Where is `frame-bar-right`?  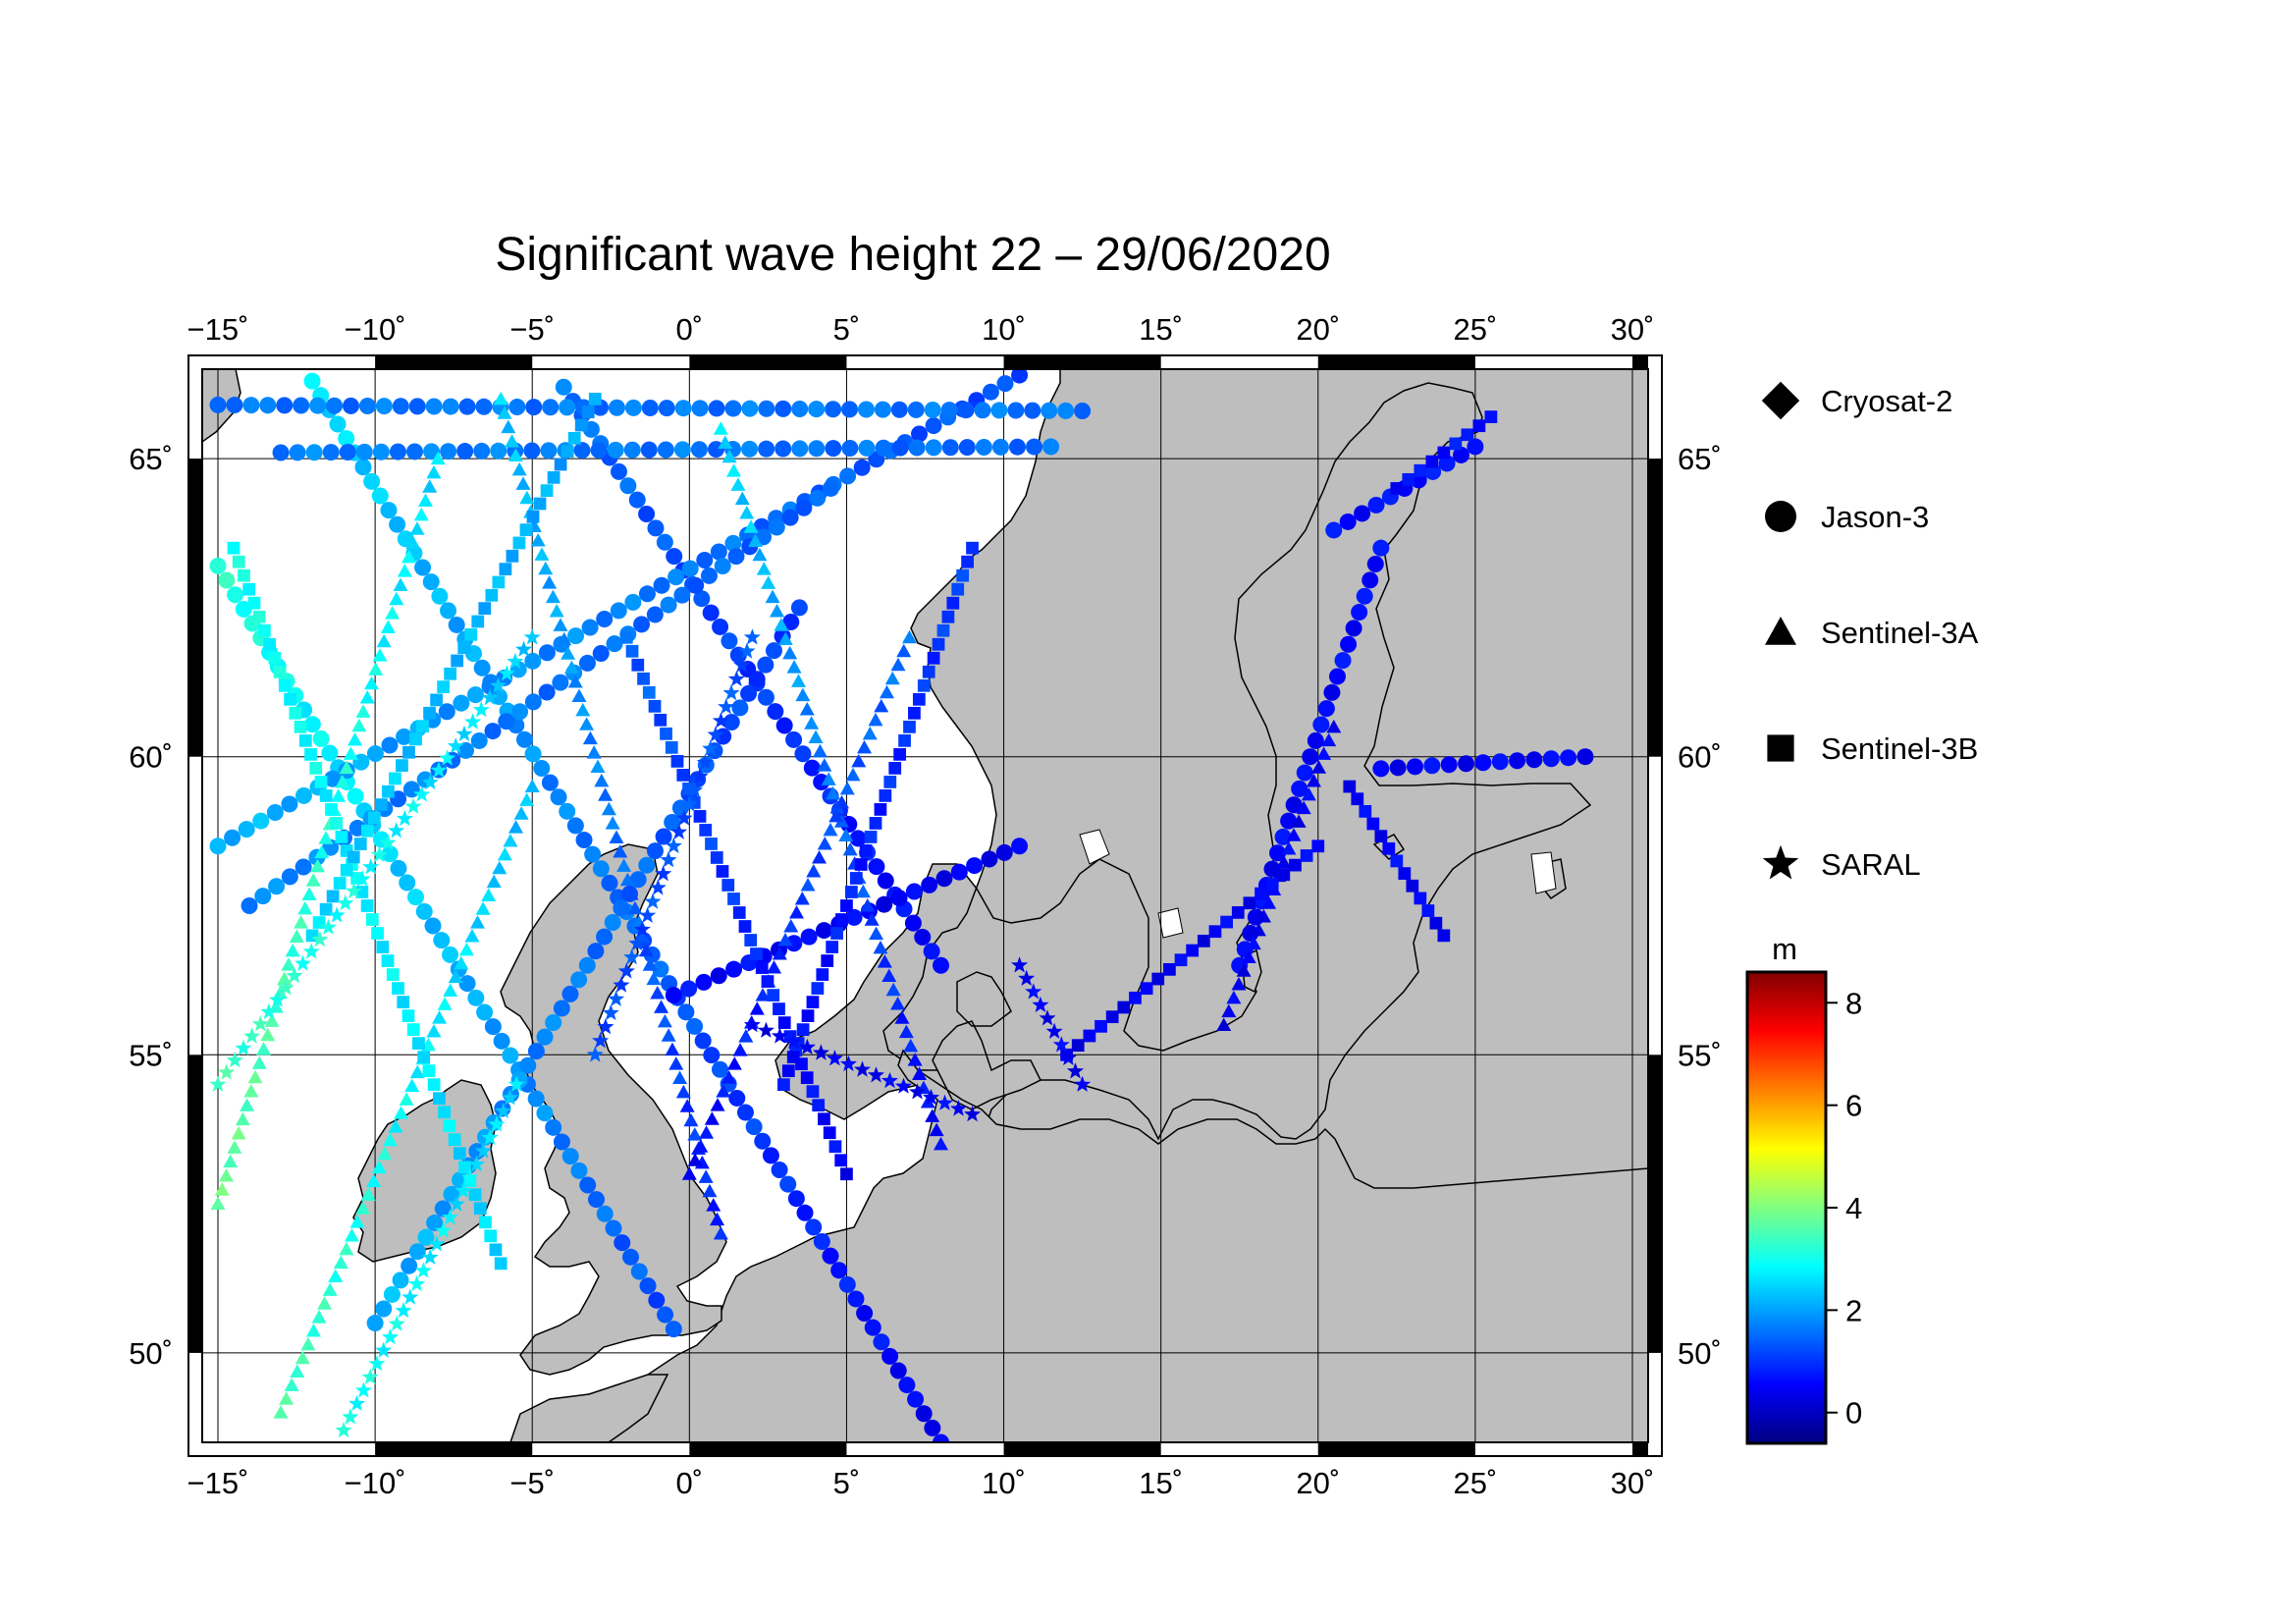 frame-bar-right is located at coordinates (1655, 608).